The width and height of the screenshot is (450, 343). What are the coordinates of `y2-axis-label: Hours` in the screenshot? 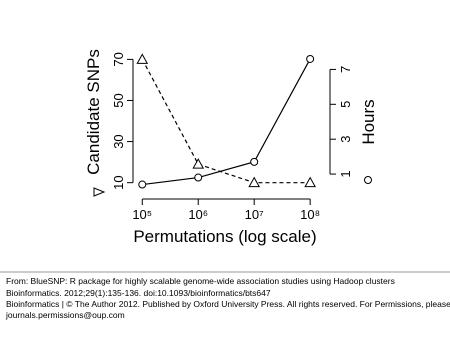 It's located at (368, 121).